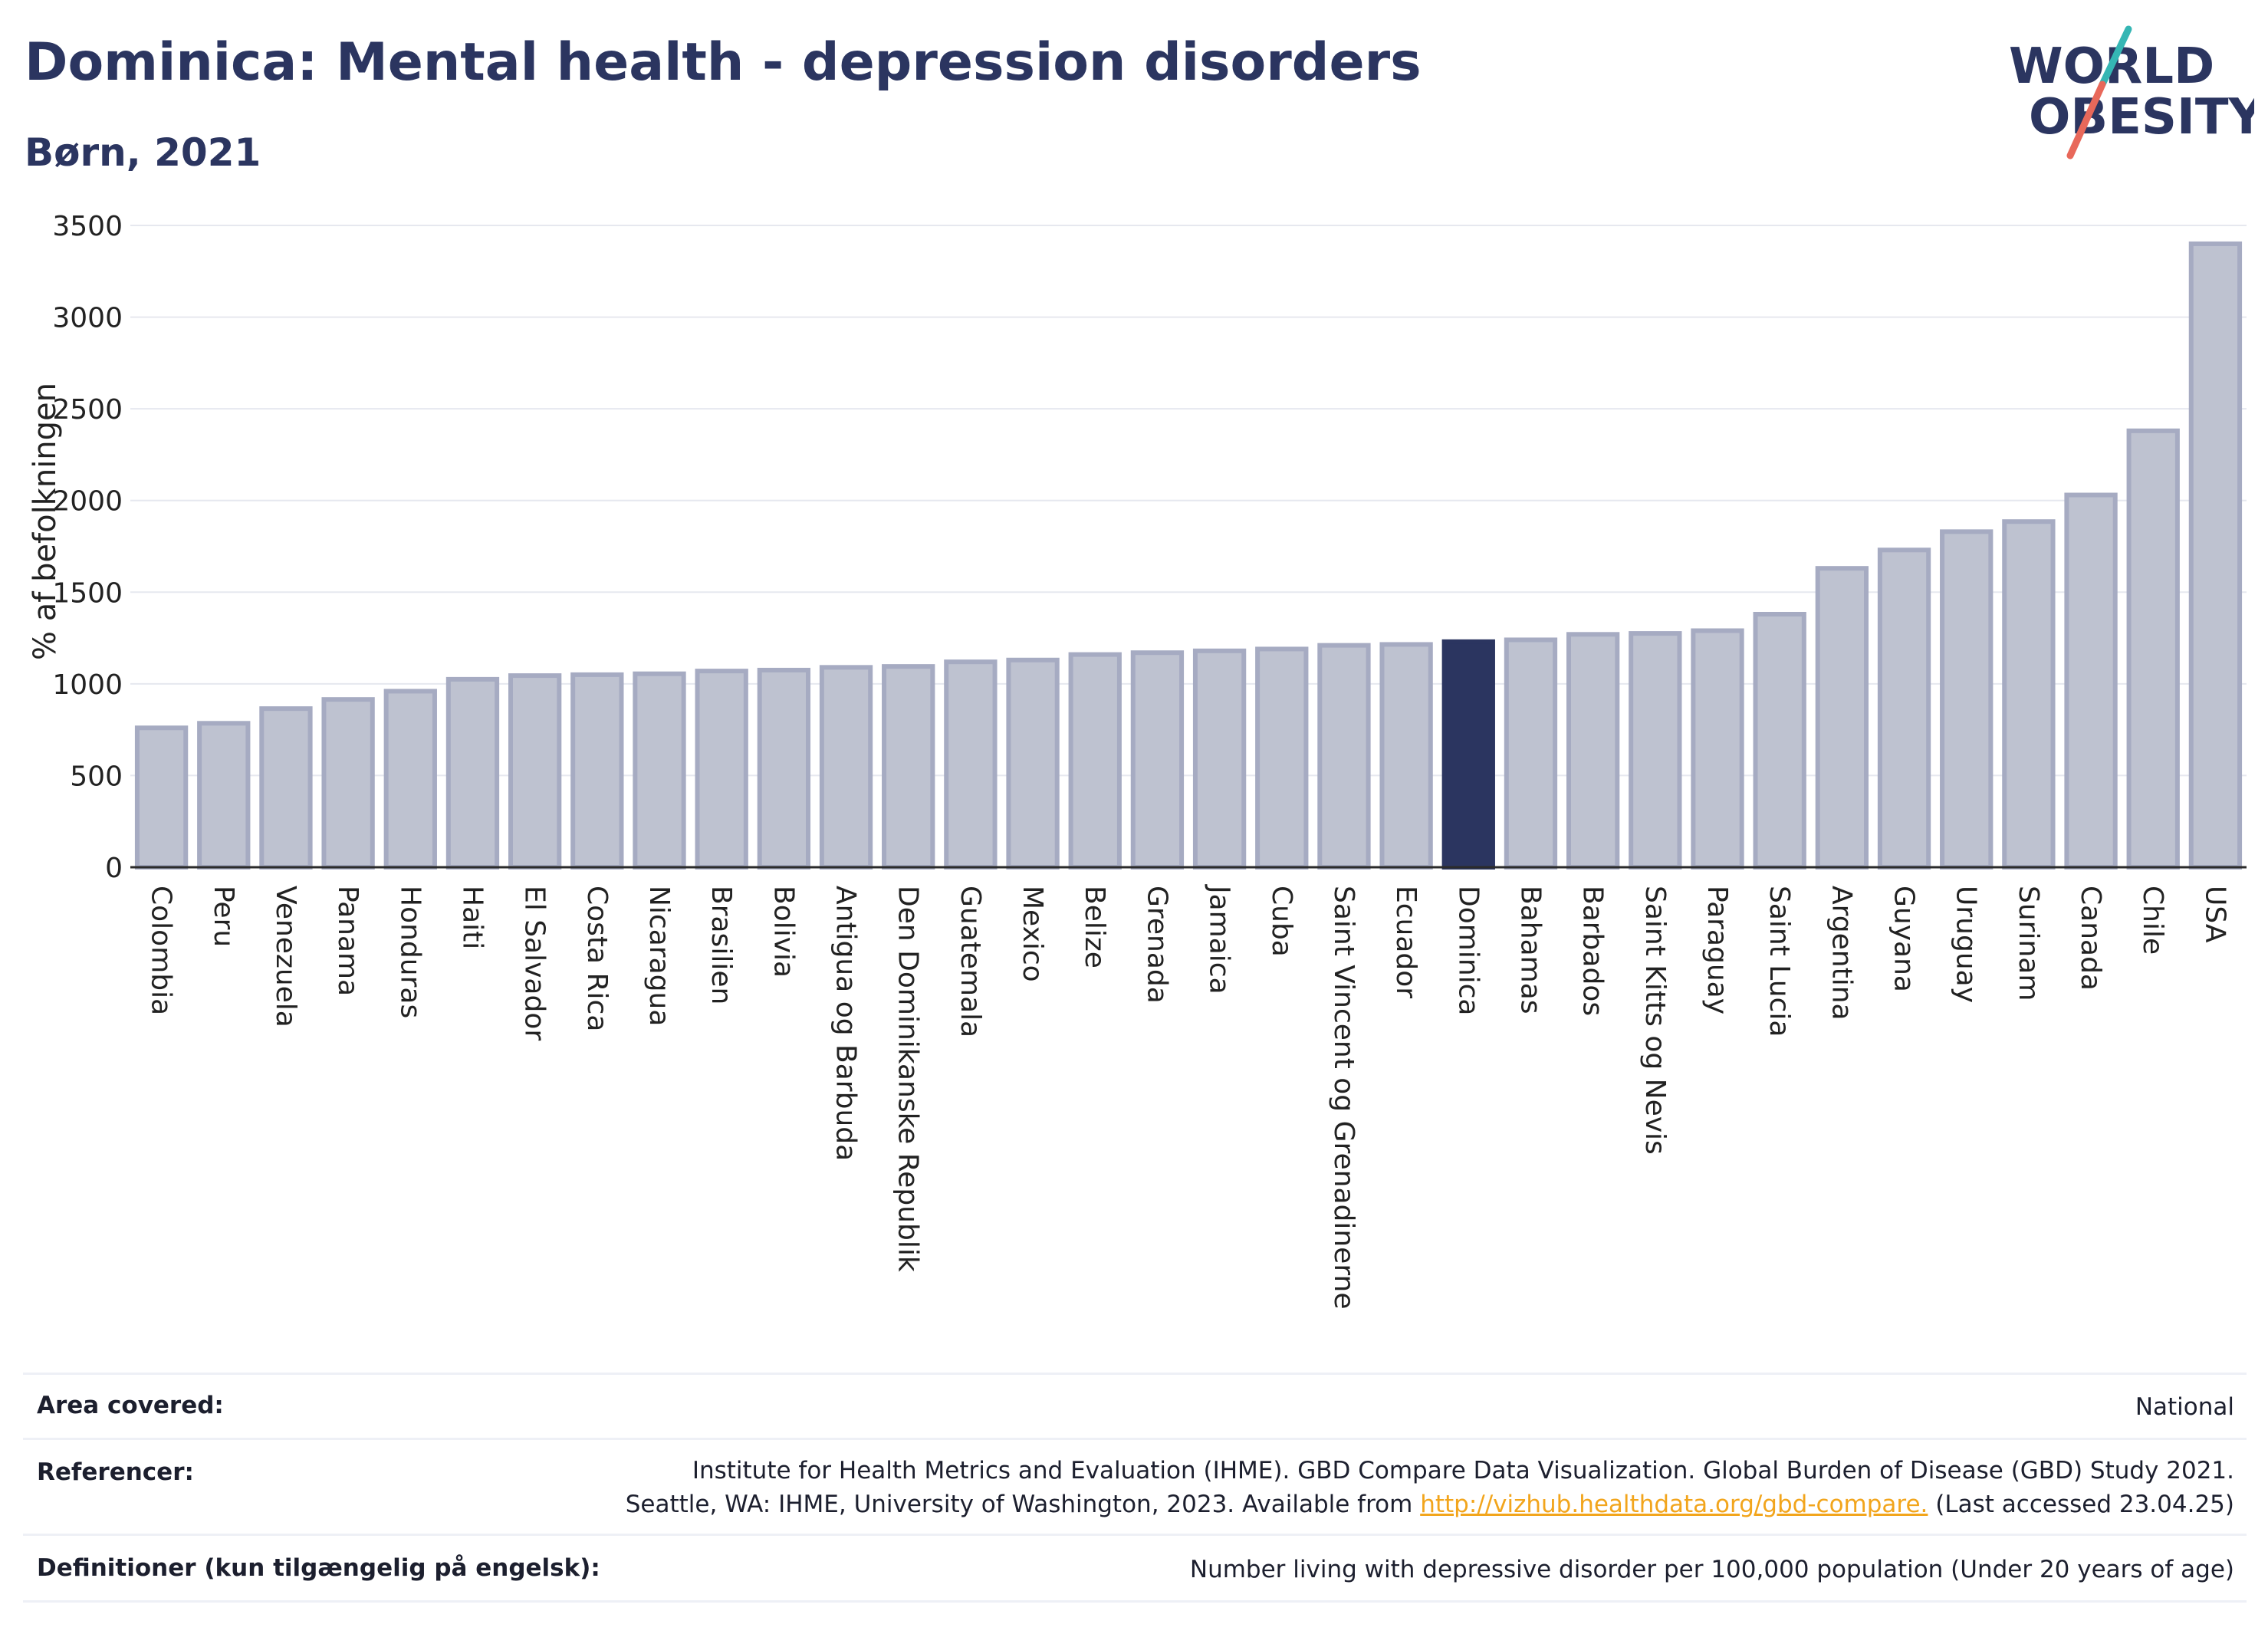 Image resolution: width=2268 pixels, height=1634 pixels. Describe the element at coordinates (783, 932) in the screenshot. I see `x-tick-label: Bolivia` at that location.